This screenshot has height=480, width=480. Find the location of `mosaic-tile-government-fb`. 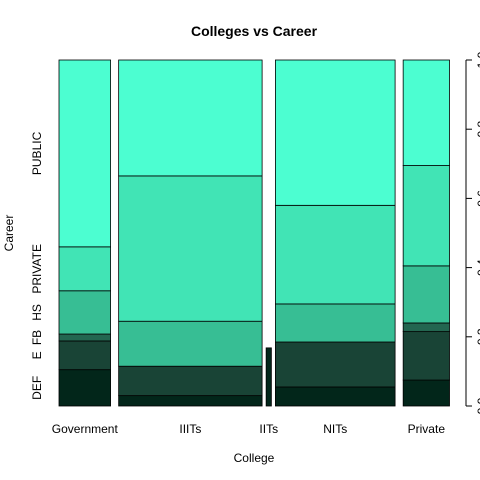

mosaic-tile-government-fb is located at coordinates (84, 337).